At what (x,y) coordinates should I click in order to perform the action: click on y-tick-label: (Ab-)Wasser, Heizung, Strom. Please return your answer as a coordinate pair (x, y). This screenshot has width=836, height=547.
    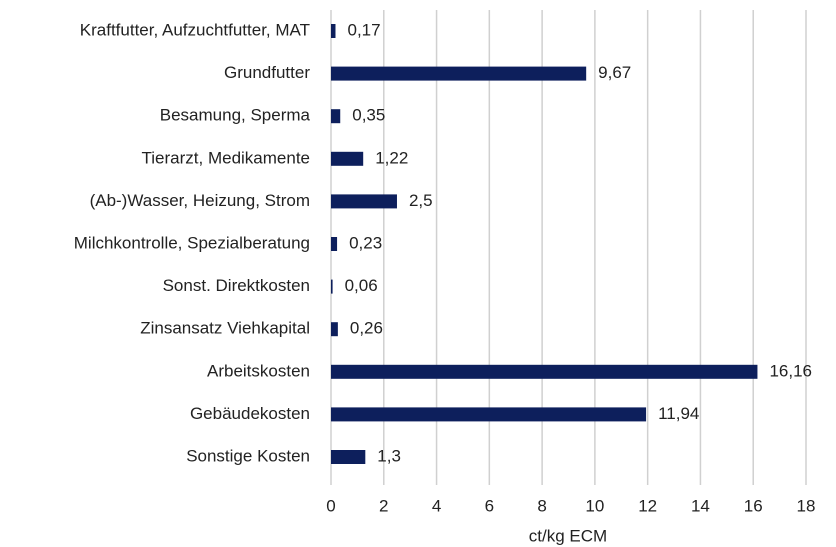
    Looking at the image, I should click on (200, 200).